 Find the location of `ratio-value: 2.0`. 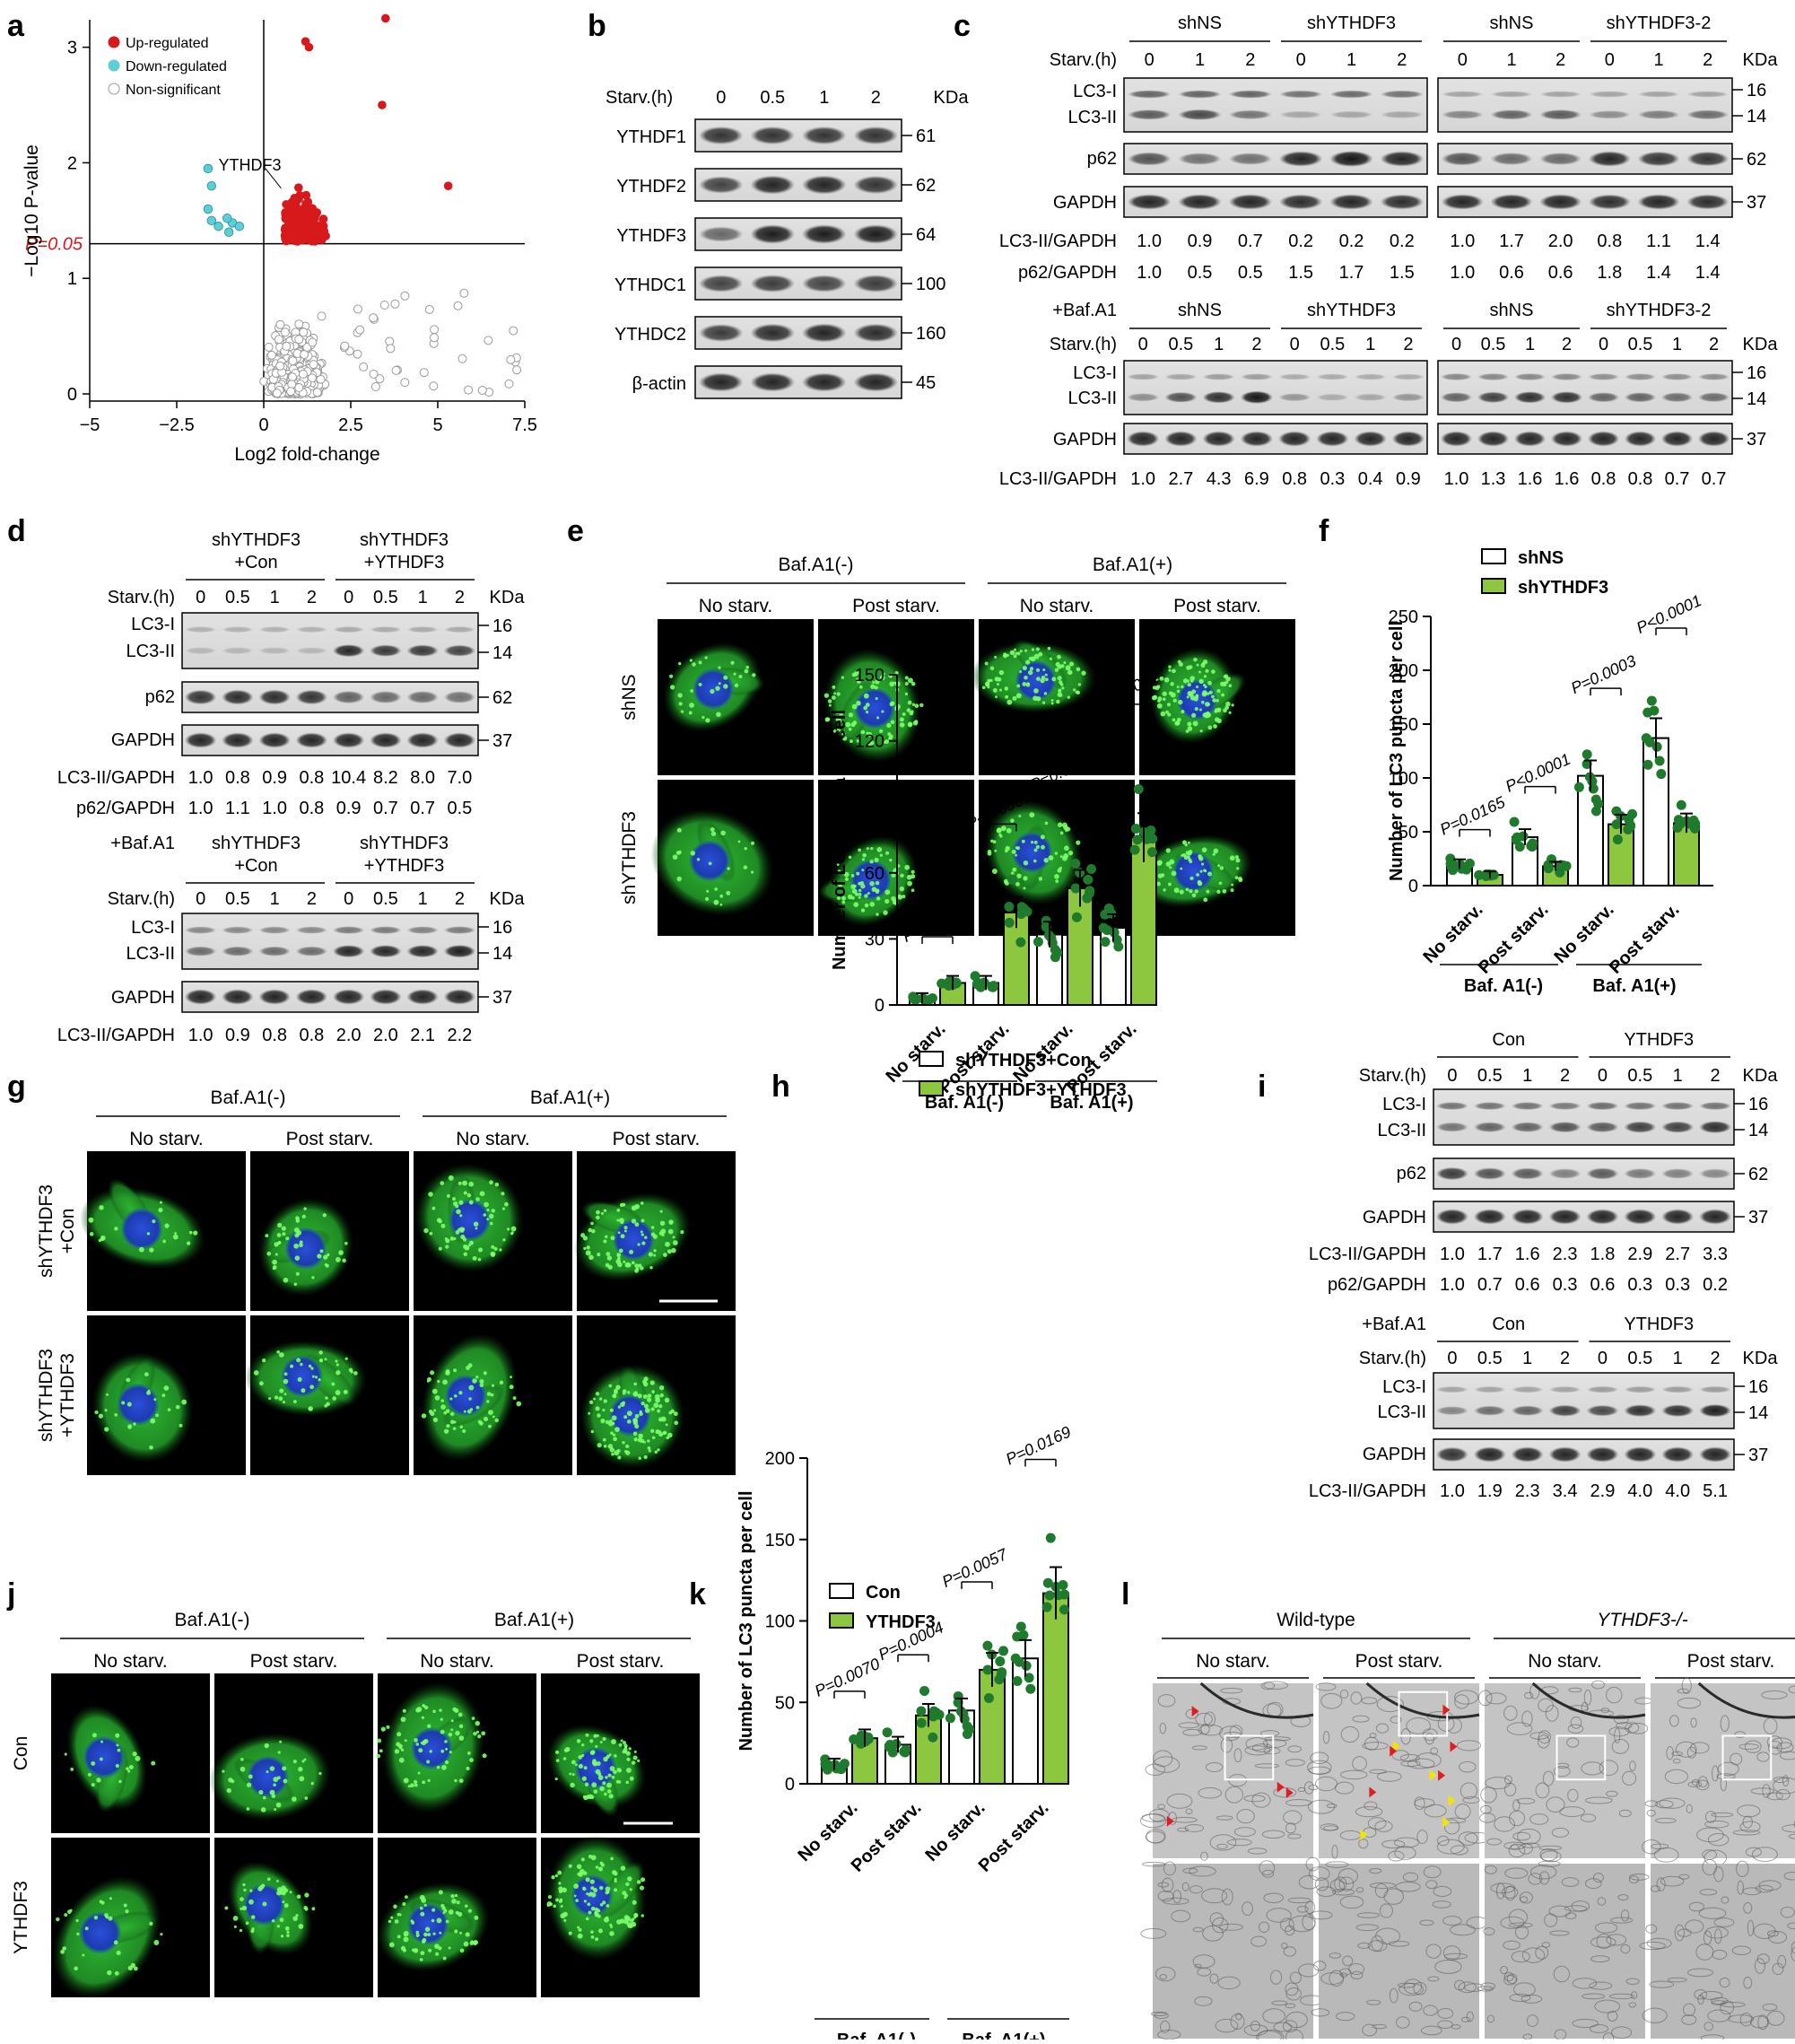

ratio-value: 2.0 is located at coordinates (385, 1035).